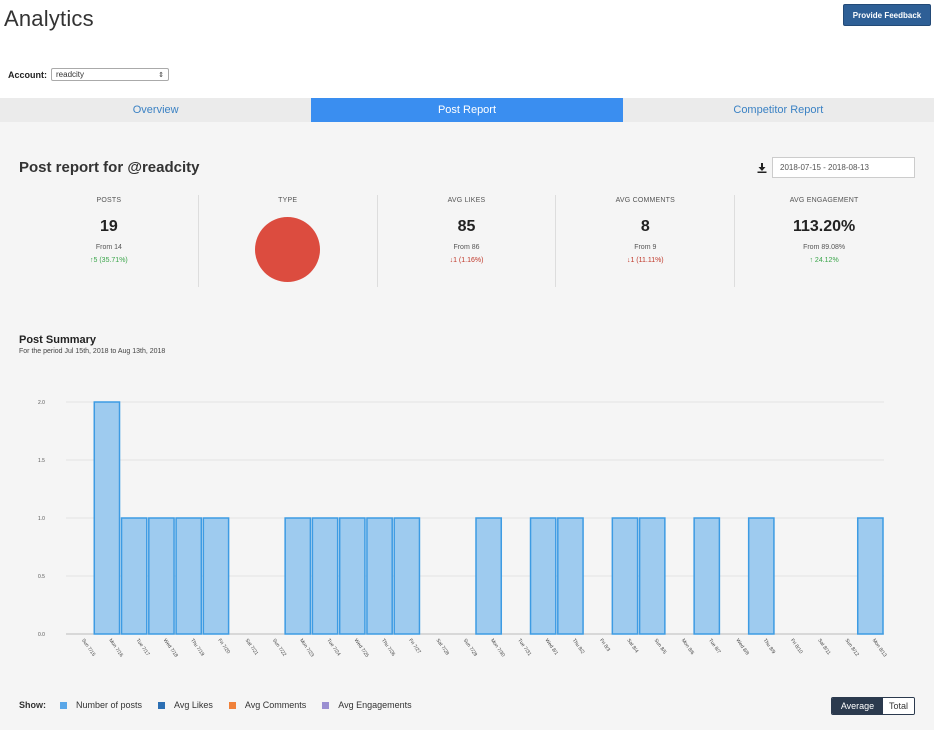 This screenshot has width=939, height=730. What do you see at coordinates (552, 647) in the screenshot?
I see `x-tick-label: Wed 8/1` at bounding box center [552, 647].